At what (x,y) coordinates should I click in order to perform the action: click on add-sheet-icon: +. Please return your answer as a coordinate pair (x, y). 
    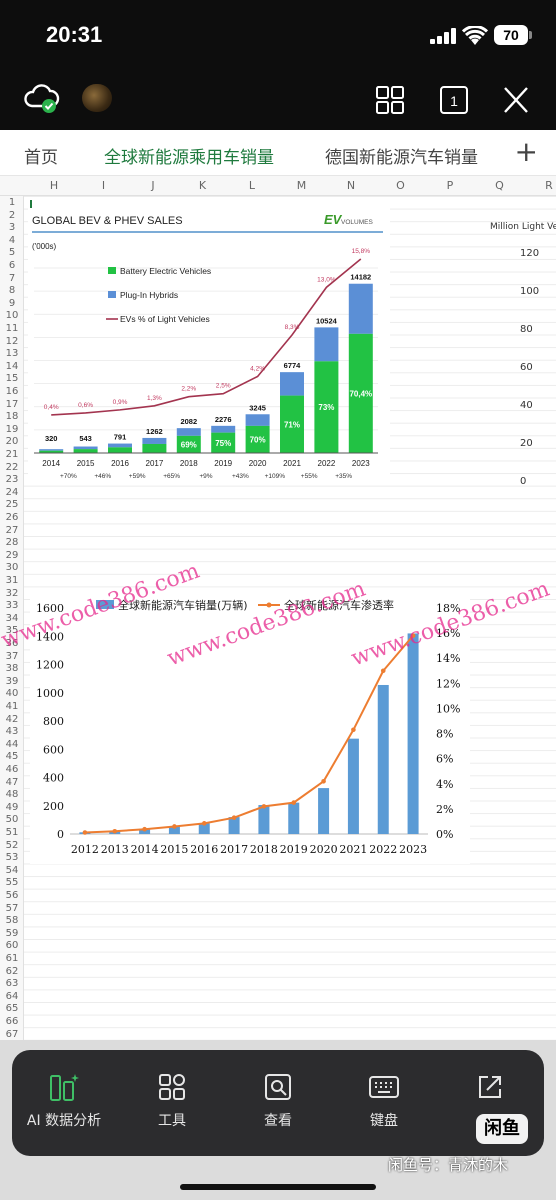
    Looking at the image, I should click on (526, 151).